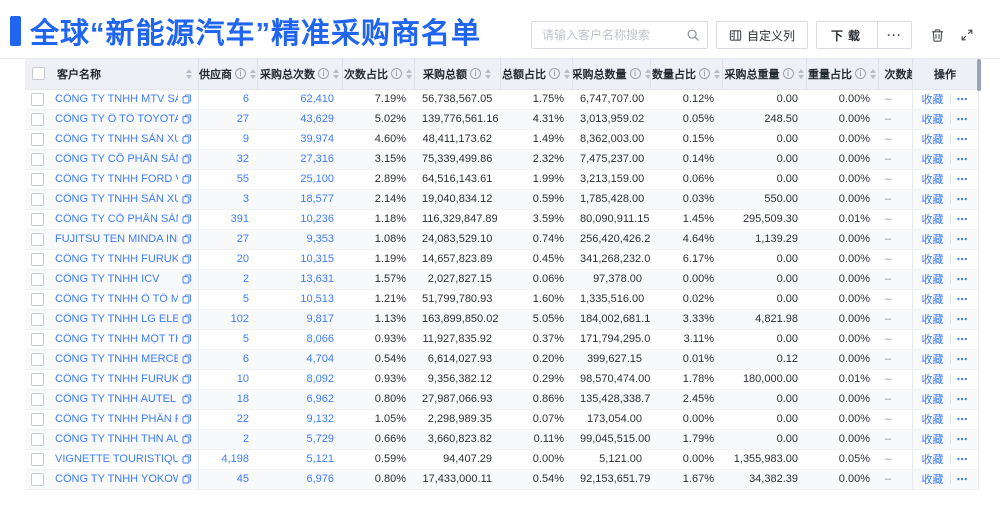 The width and height of the screenshot is (1000, 521). What do you see at coordinates (611, 74) in the screenshot?
I see `column-header-qty: 采购总数量 i` at bounding box center [611, 74].